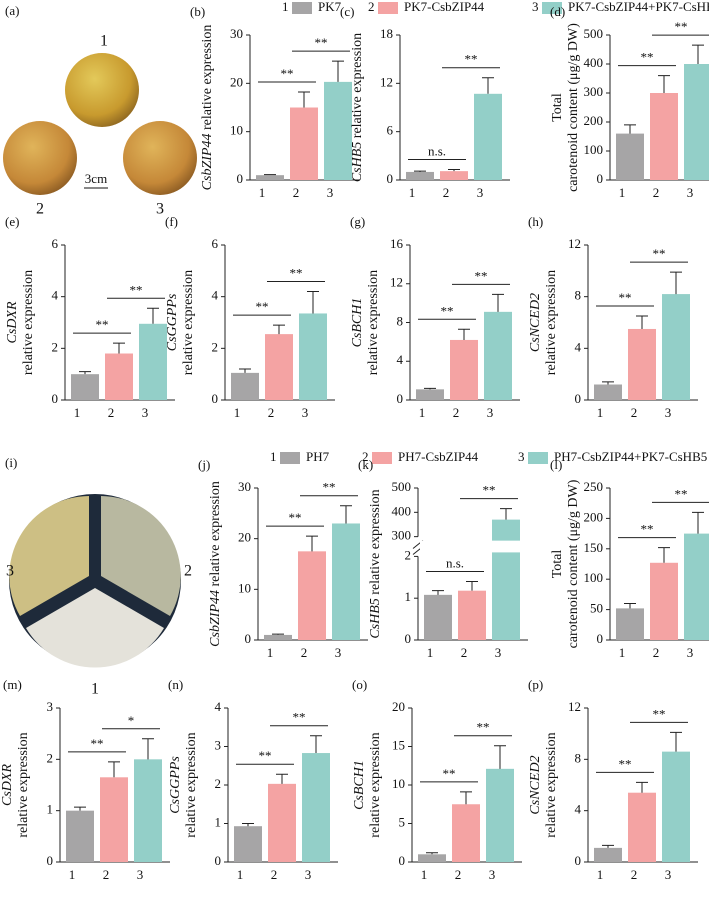  I want to click on y-tick-label: 500, so click(594, 33).